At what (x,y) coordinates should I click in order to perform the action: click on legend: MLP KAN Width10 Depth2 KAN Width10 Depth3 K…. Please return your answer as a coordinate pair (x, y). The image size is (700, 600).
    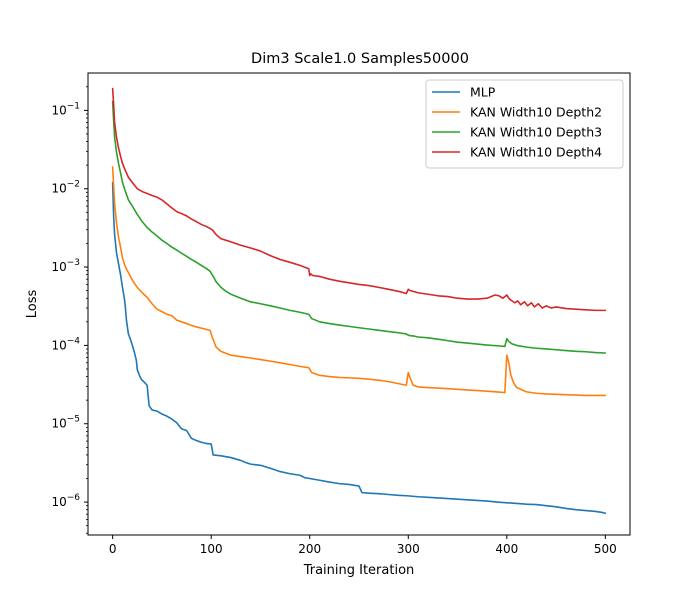
    Looking at the image, I should click on (524, 124).